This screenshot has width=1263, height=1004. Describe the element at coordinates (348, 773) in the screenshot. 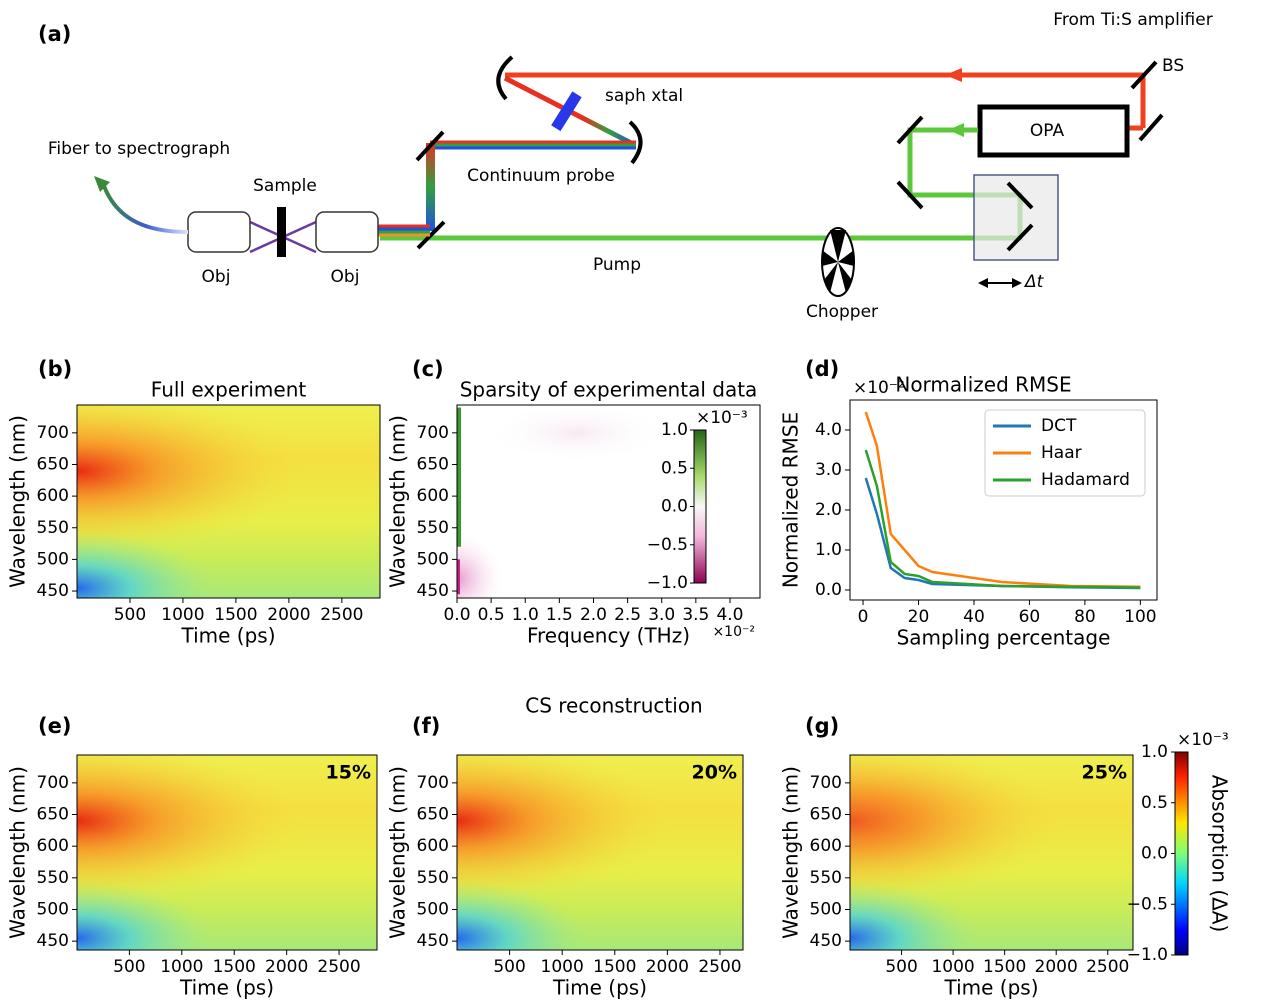

I see `annotation: 15%` at that location.